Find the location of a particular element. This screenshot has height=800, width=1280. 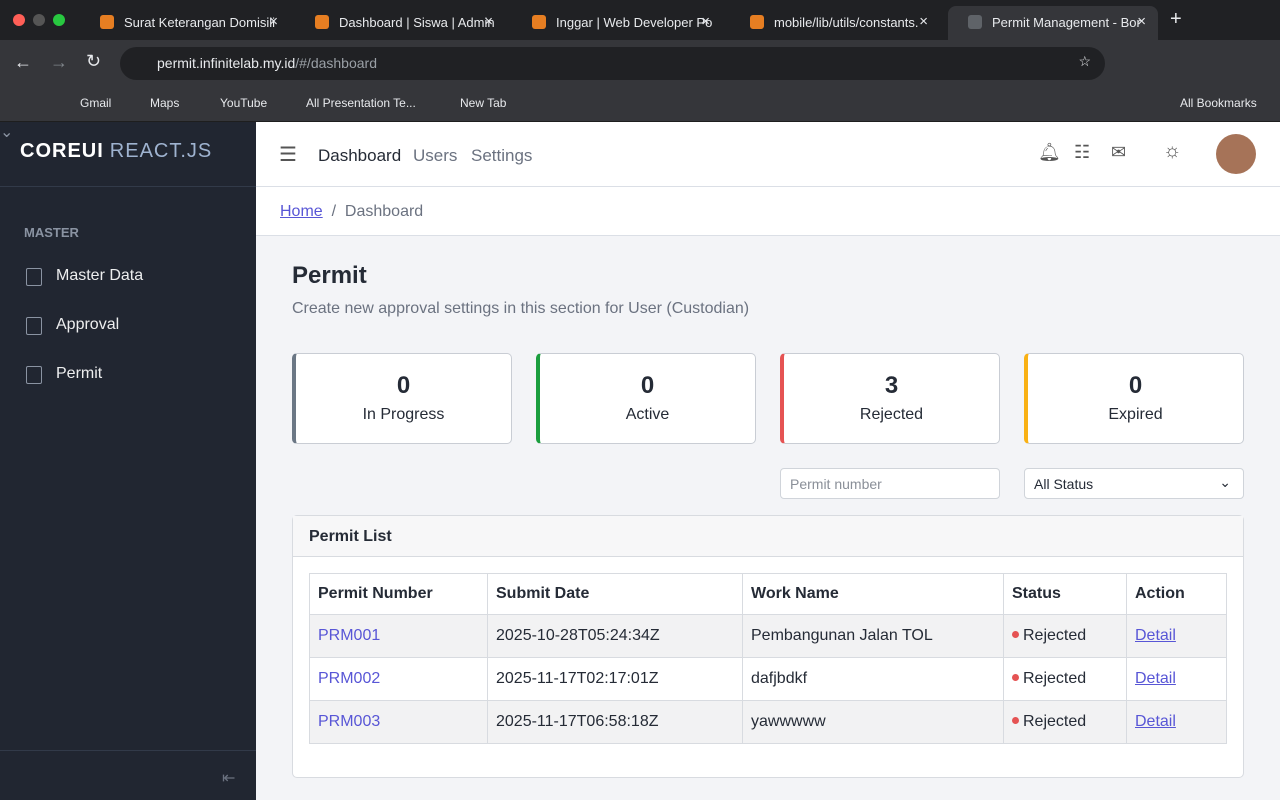

breadcrumb-link: Home is located at coordinates (301, 211).